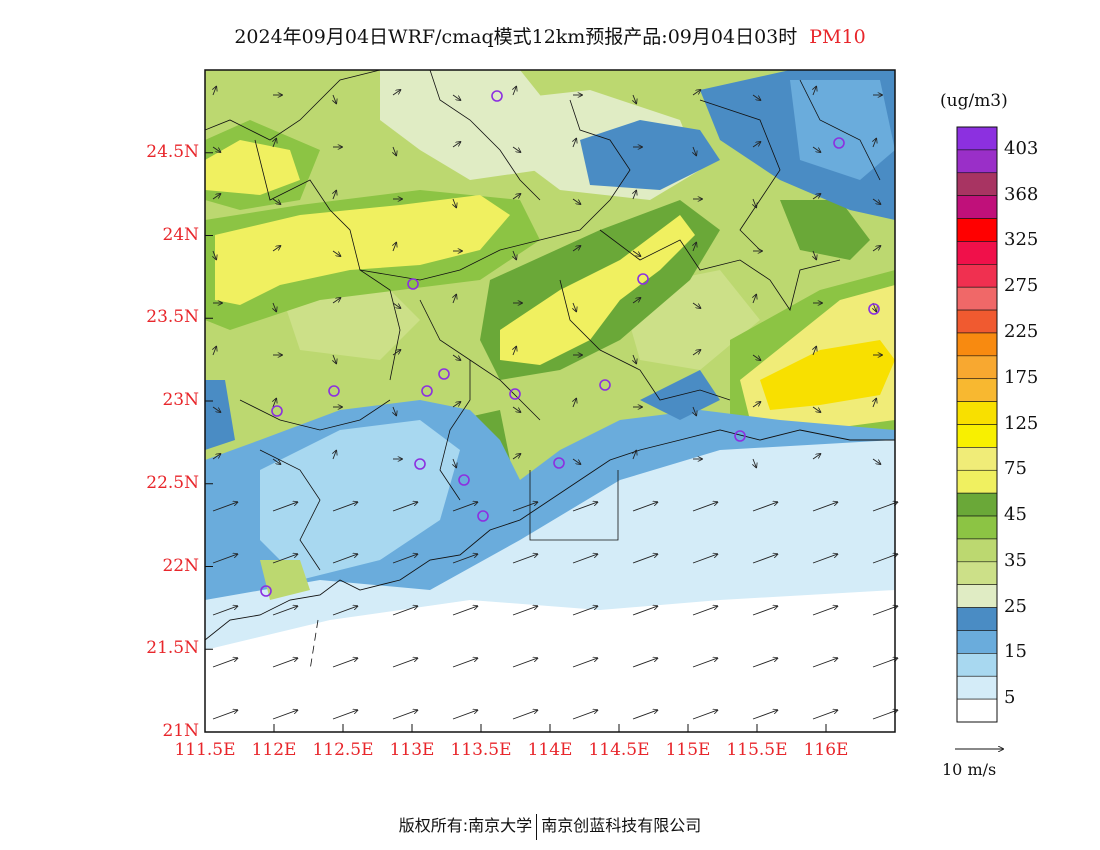  Describe the element at coordinates (974, 101) in the screenshot. I see `legend-unit: (ug/m3)` at that location.